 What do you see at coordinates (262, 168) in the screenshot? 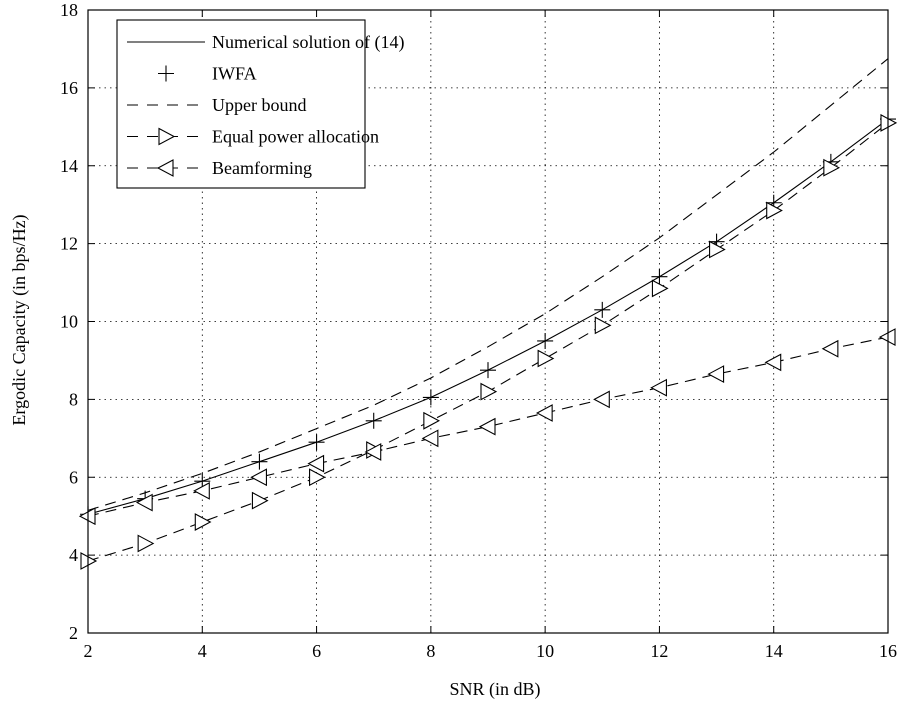
I see `legend-entry-label: Beamforming` at bounding box center [262, 168].